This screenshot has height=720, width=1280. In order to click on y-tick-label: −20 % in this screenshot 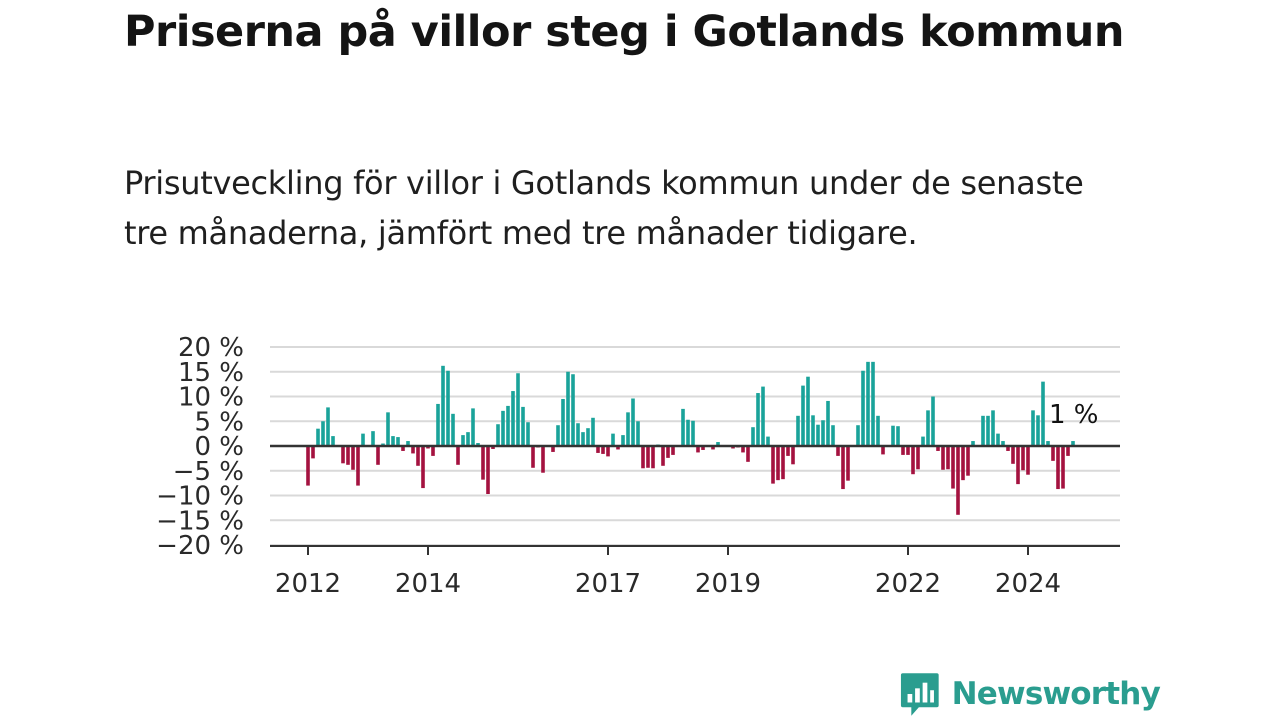, I will do `click(200, 546)`.